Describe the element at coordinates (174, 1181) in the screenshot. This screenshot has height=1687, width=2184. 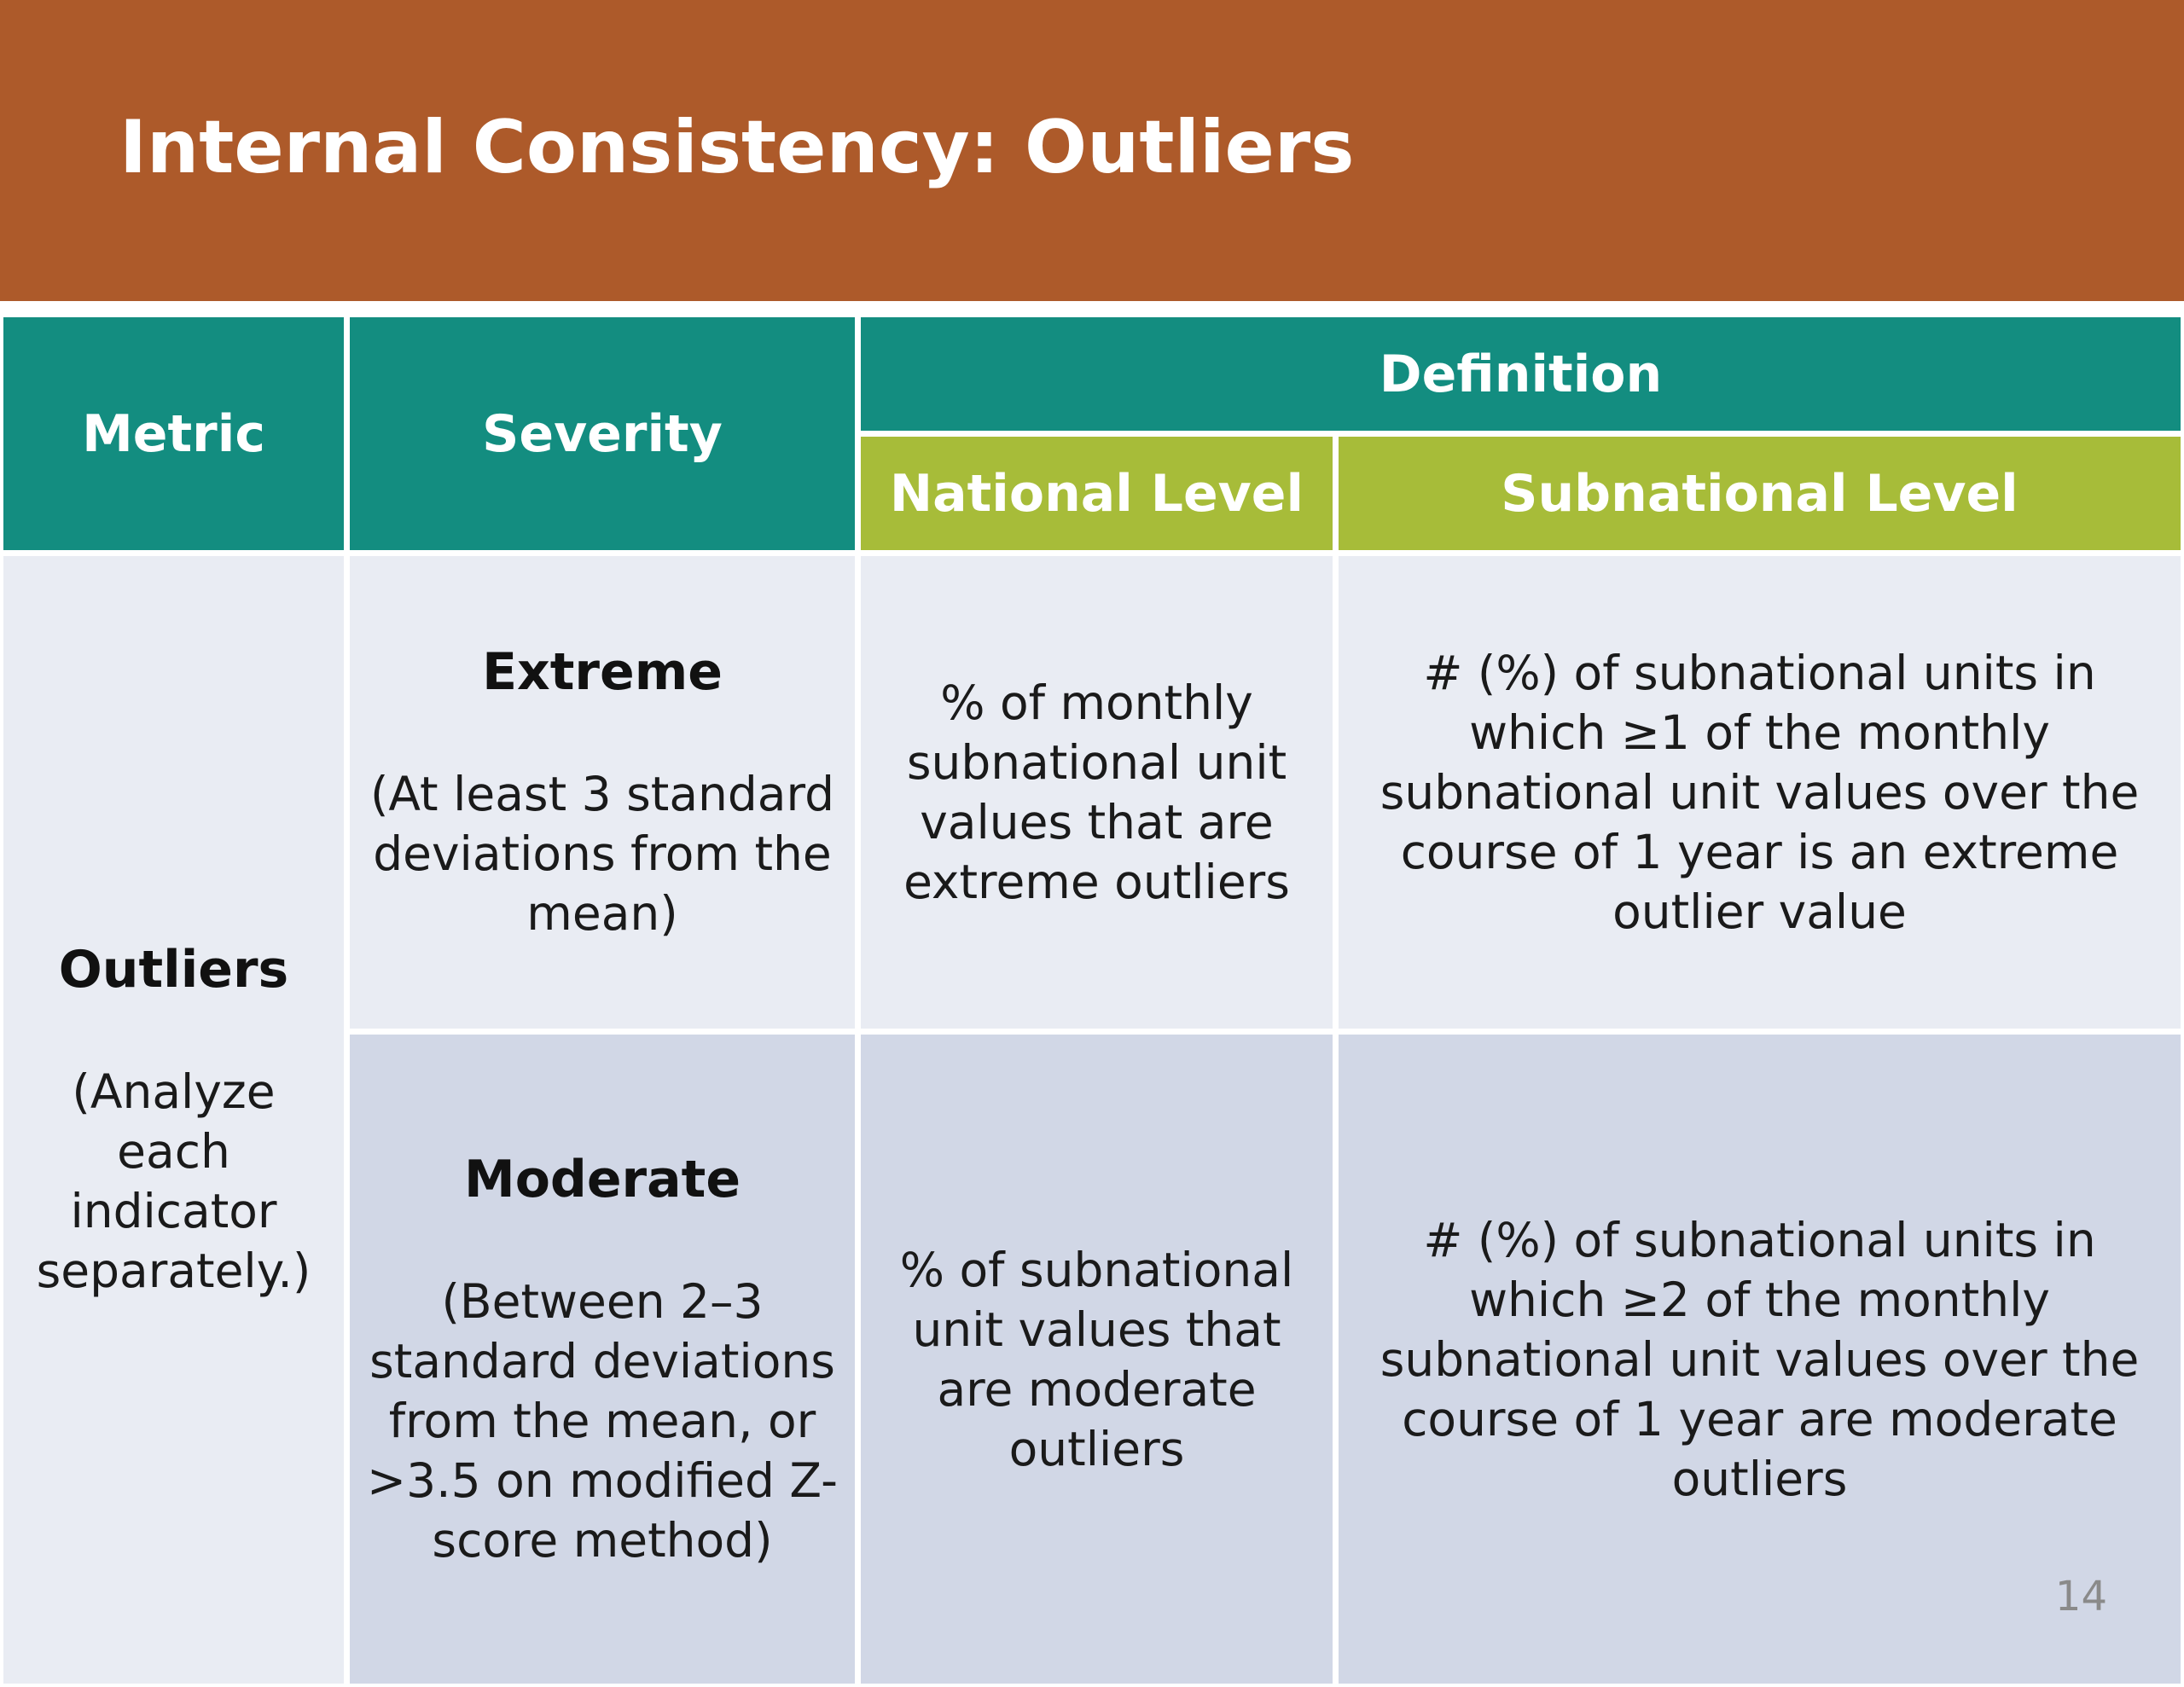
I see `metric-note: (Analyze each indicator separately.)` at that location.